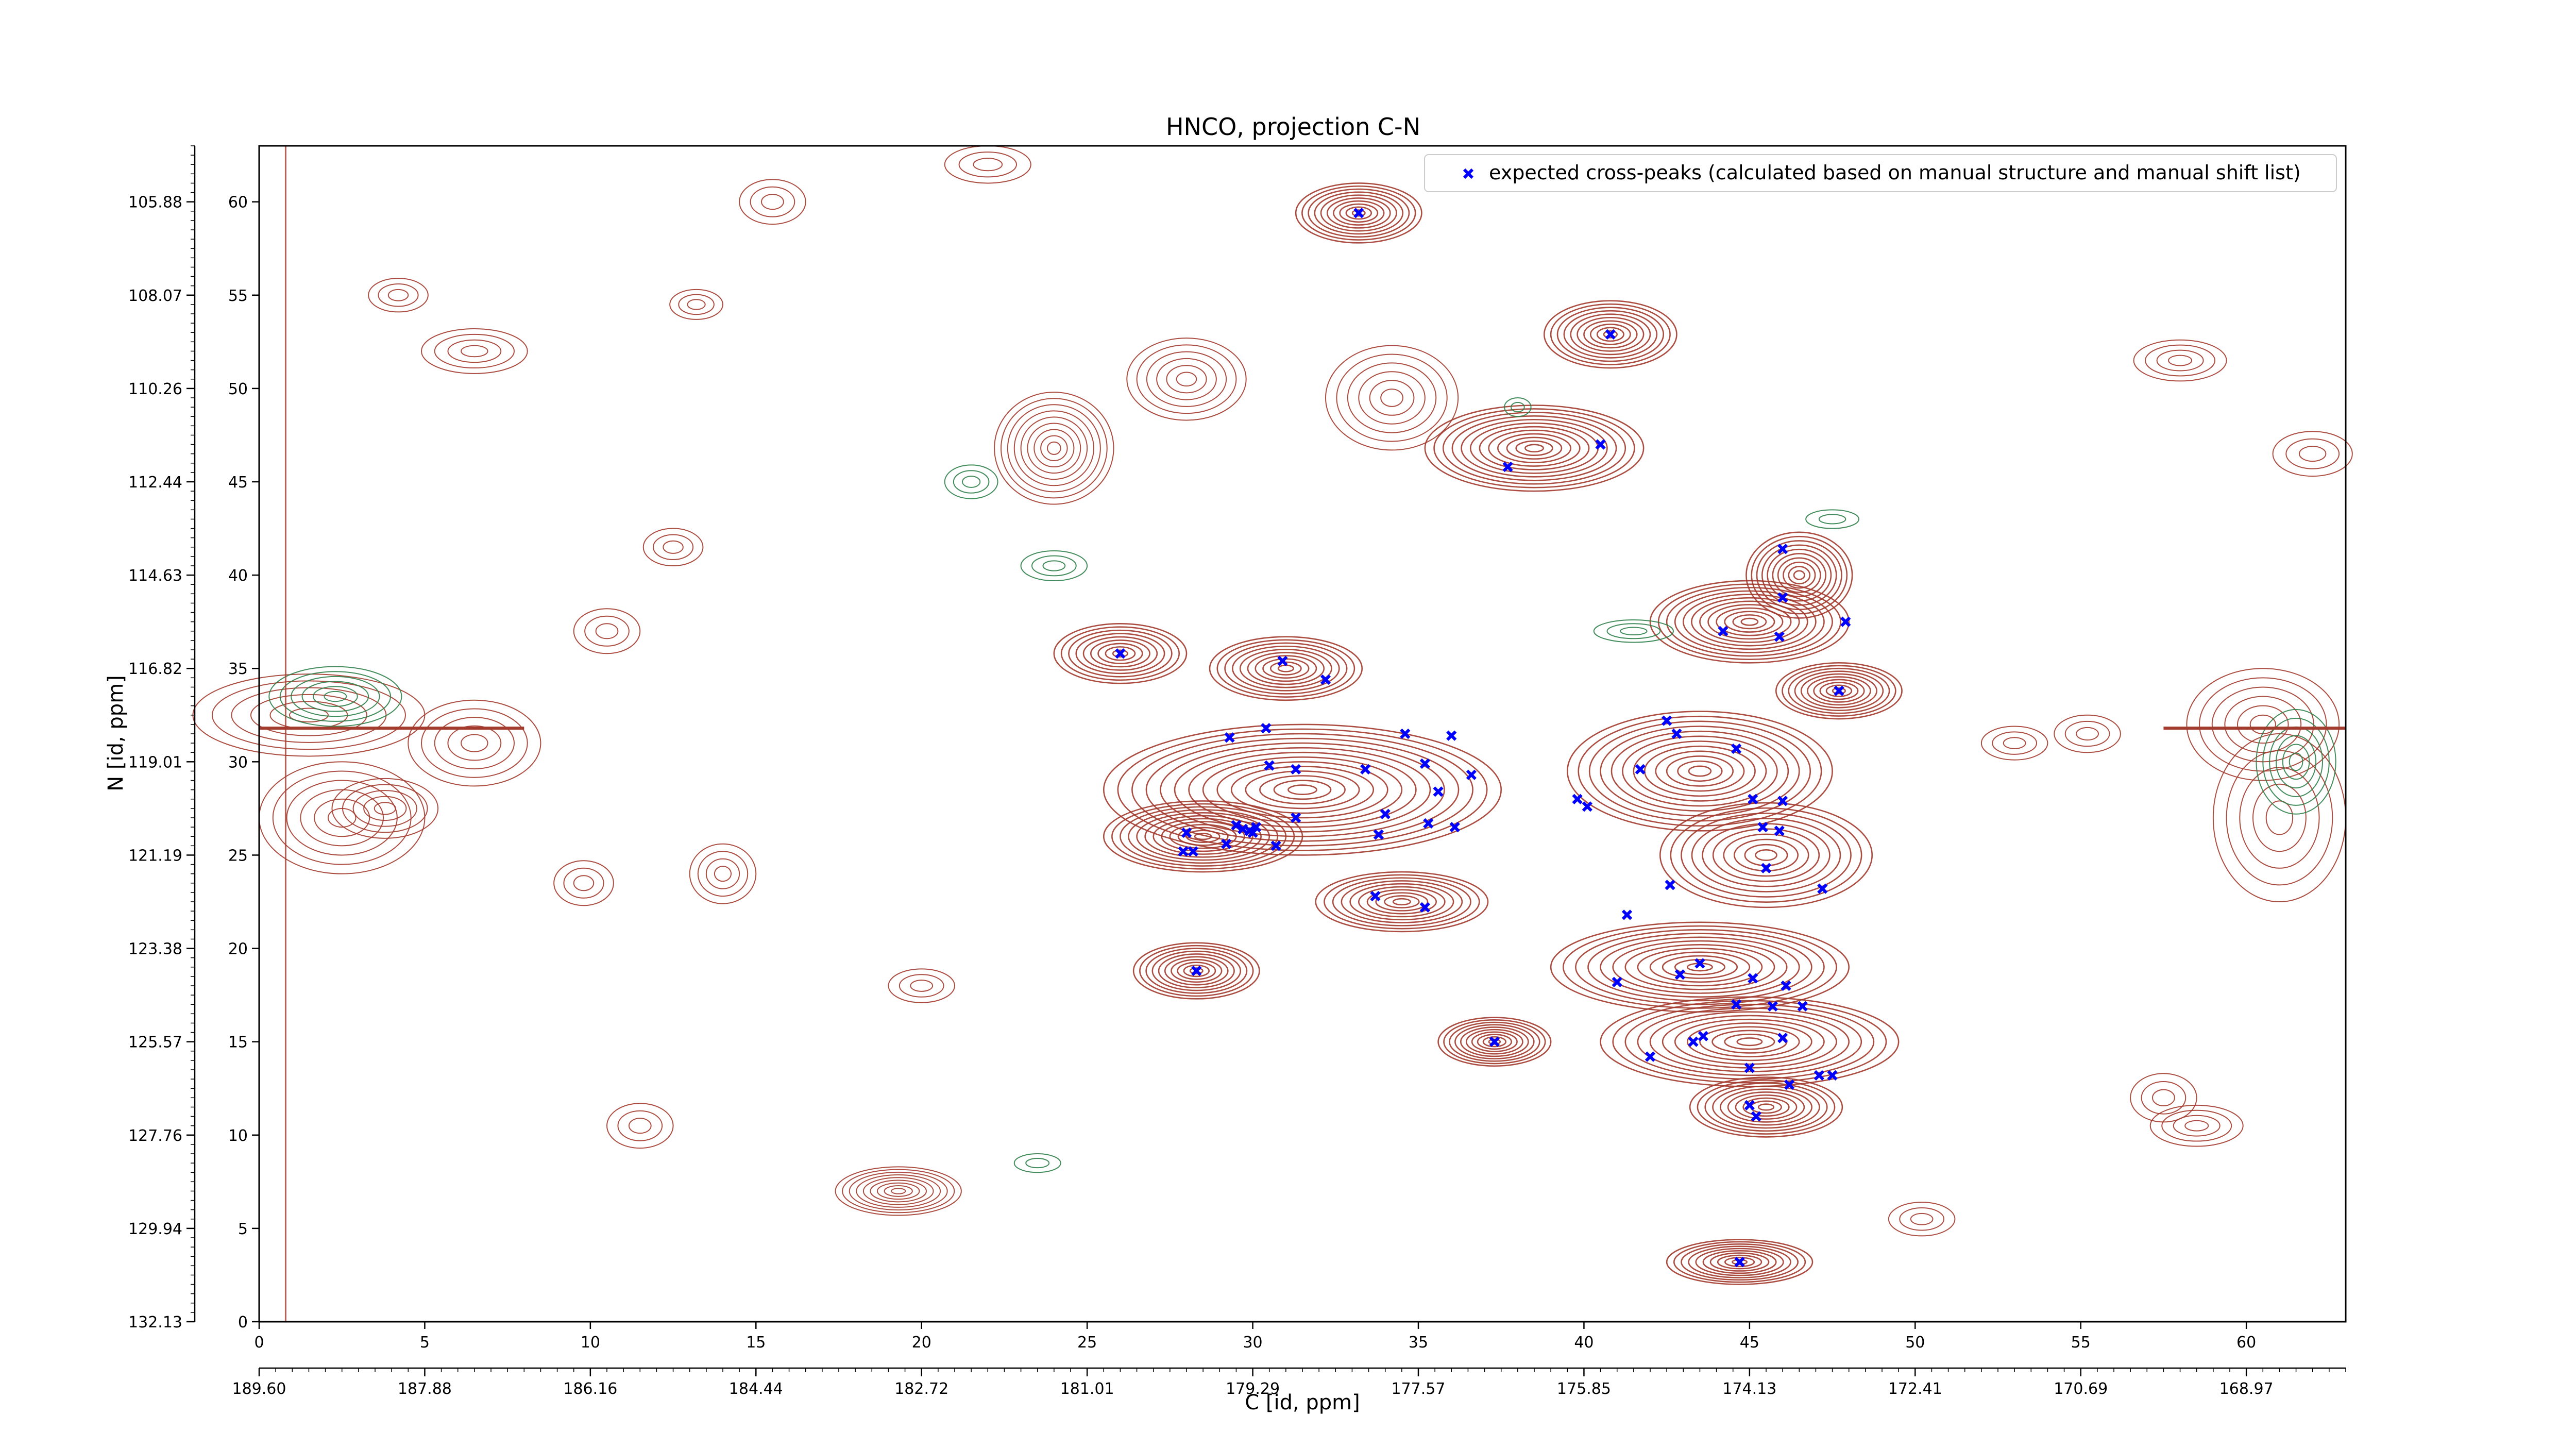  Describe the element at coordinates (1749, 1343) in the screenshot. I see `x-tick-label: 45` at that location.